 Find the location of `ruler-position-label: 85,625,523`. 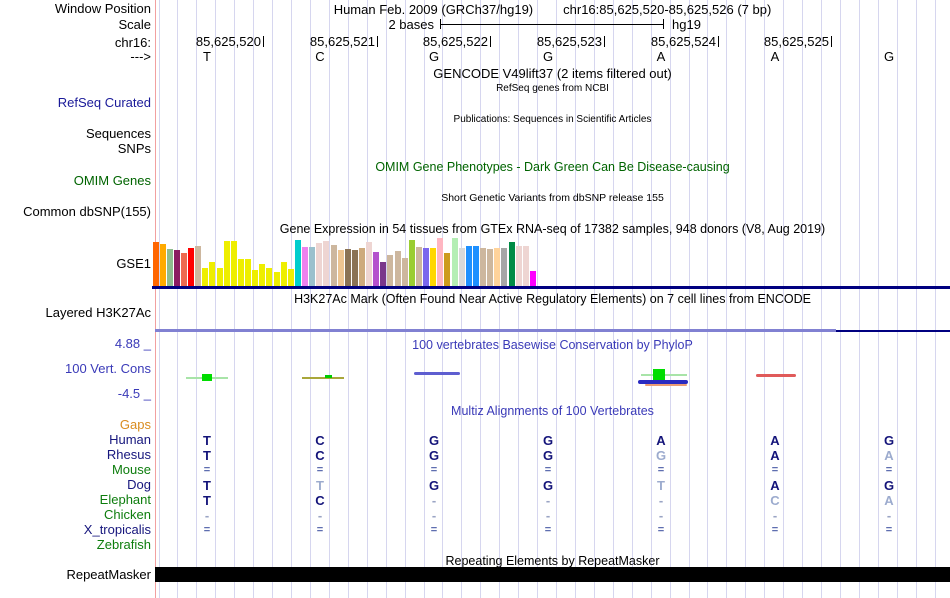

ruler-position-label: 85,625,523 is located at coordinates (569, 41).